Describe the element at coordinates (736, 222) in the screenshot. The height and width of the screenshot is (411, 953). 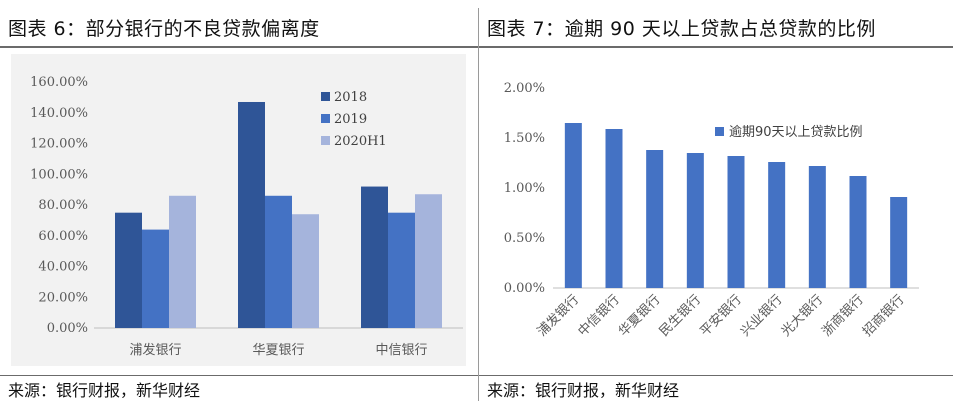
I see `bar-平安银行` at that location.